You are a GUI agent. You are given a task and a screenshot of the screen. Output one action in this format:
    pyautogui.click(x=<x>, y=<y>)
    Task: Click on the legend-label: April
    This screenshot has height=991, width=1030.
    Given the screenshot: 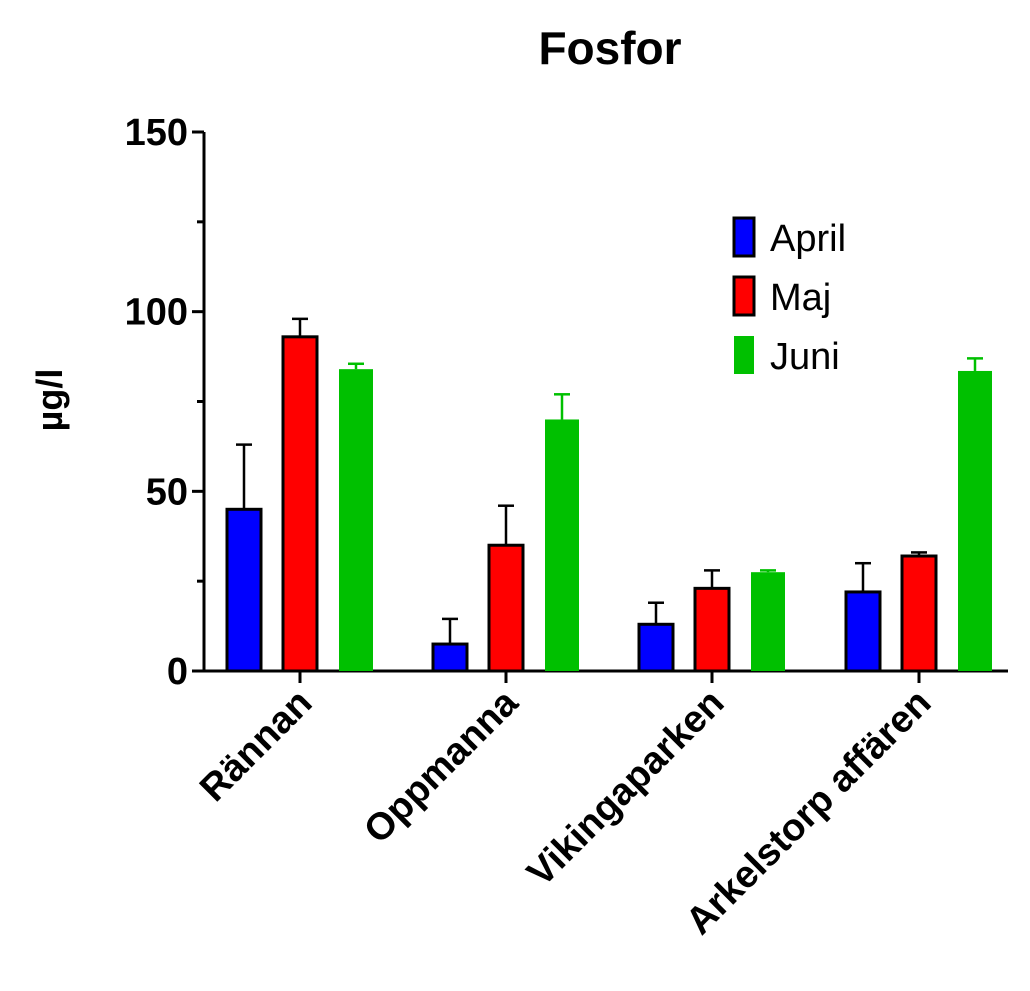 What is the action you would take?
    pyautogui.click(x=808, y=239)
    